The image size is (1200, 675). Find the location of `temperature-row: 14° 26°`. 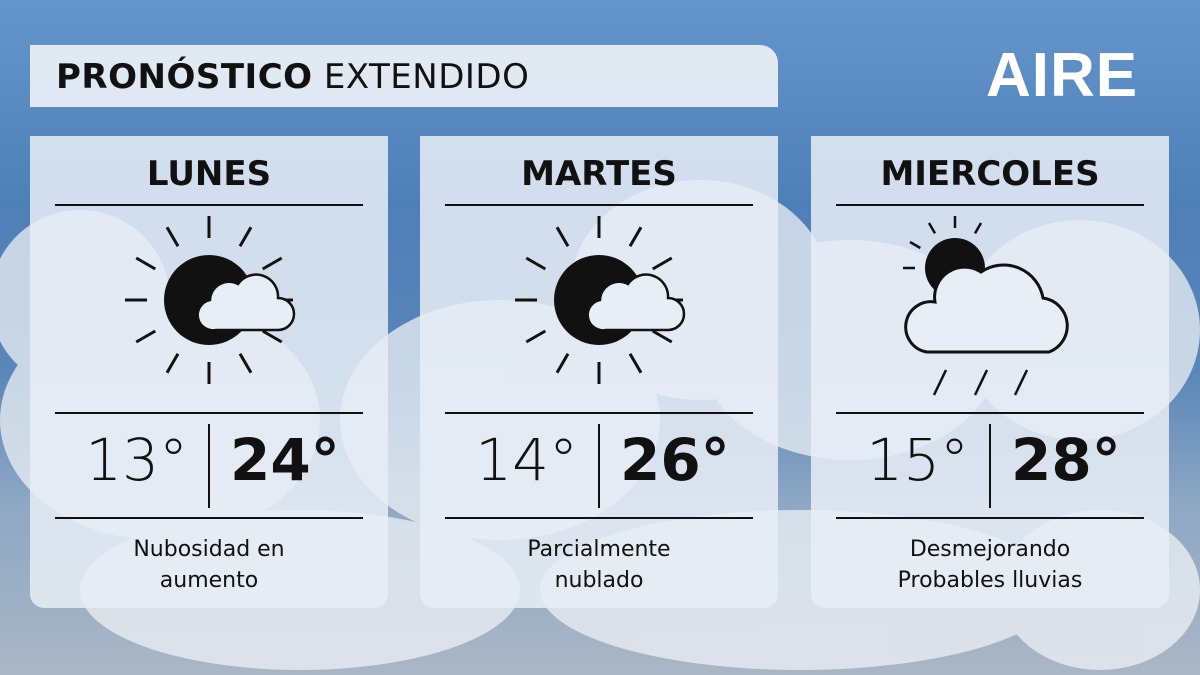

temperature-row: 14° 26° is located at coordinates (599, 466).